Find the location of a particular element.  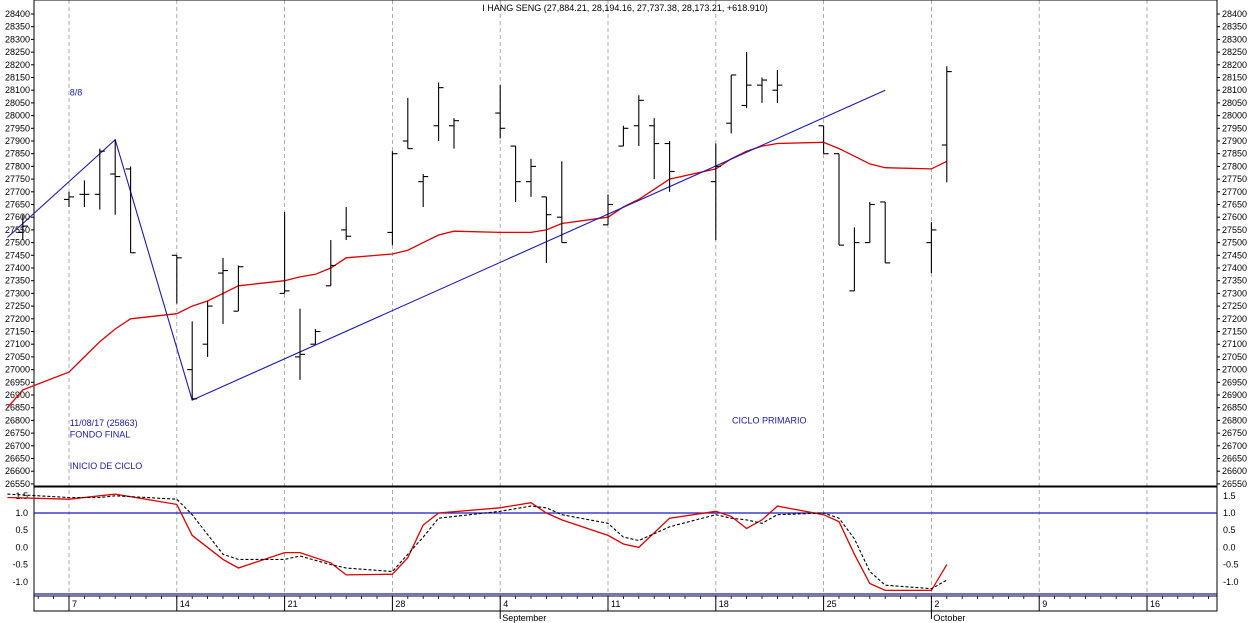

right-tick-label-30: 28050 is located at coordinates (1234, 103).